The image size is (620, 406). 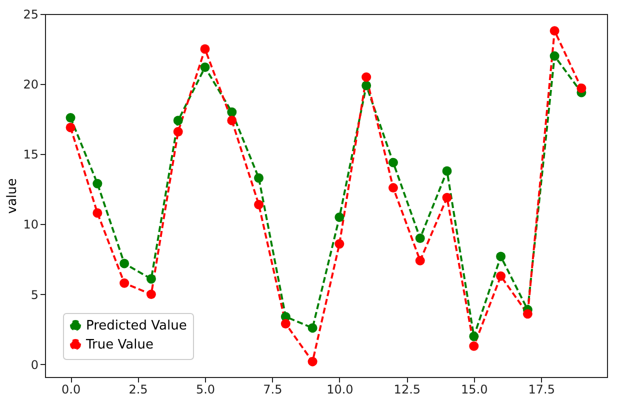 I want to click on x-tick-label: 15.0, so click(x=474, y=389).